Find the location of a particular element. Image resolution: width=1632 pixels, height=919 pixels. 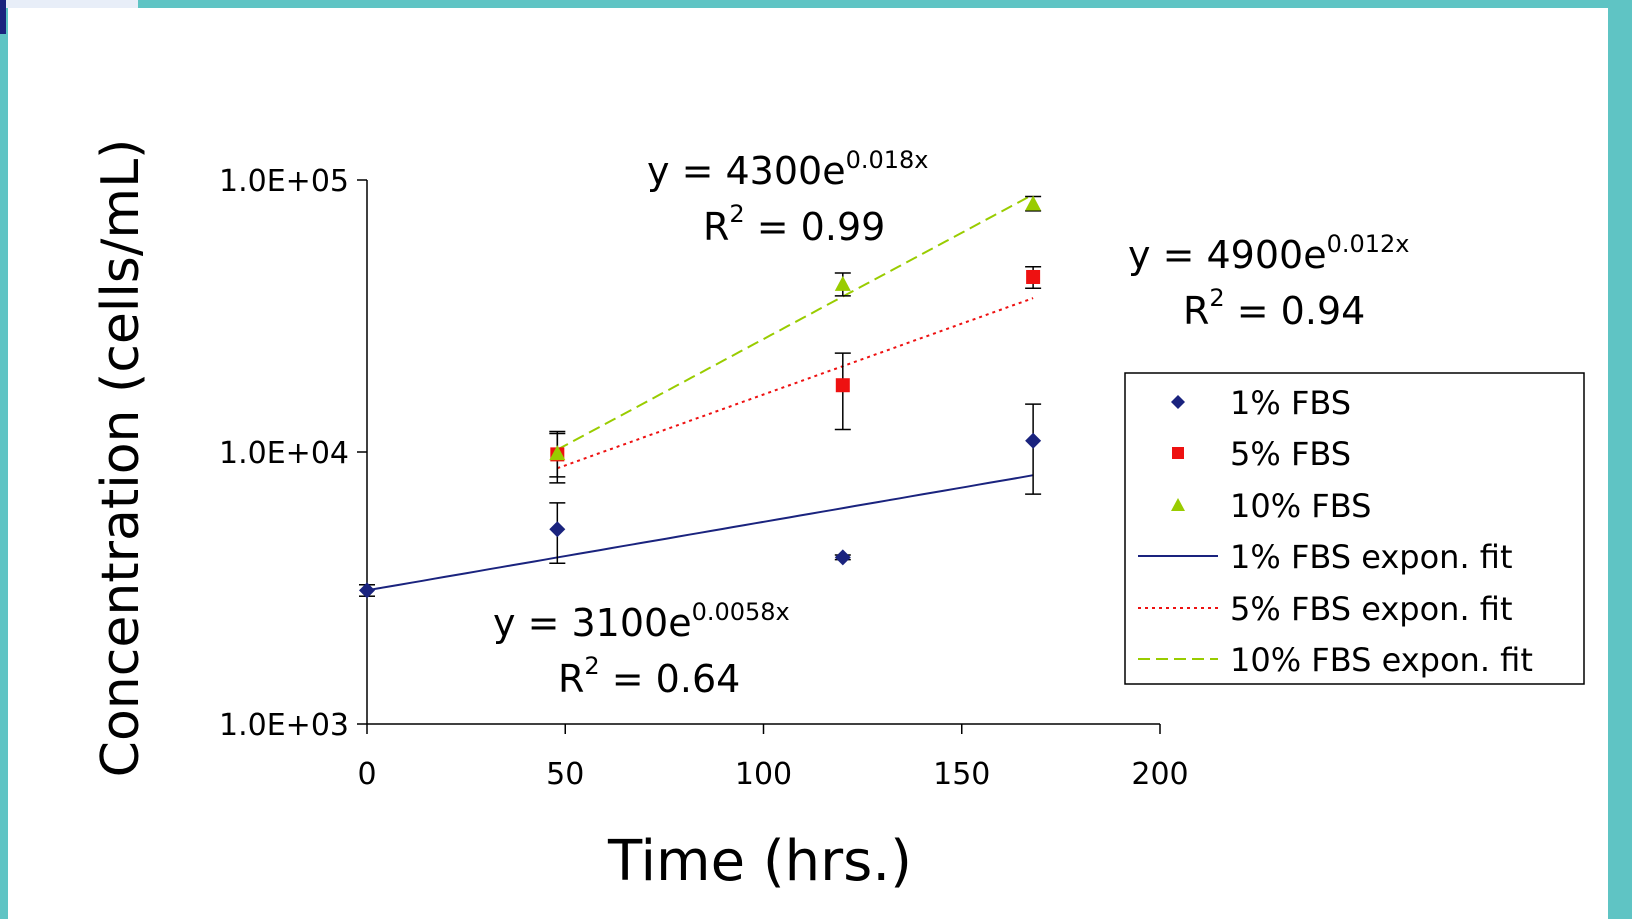

slide-logo-strip is located at coordinates (69, 4).